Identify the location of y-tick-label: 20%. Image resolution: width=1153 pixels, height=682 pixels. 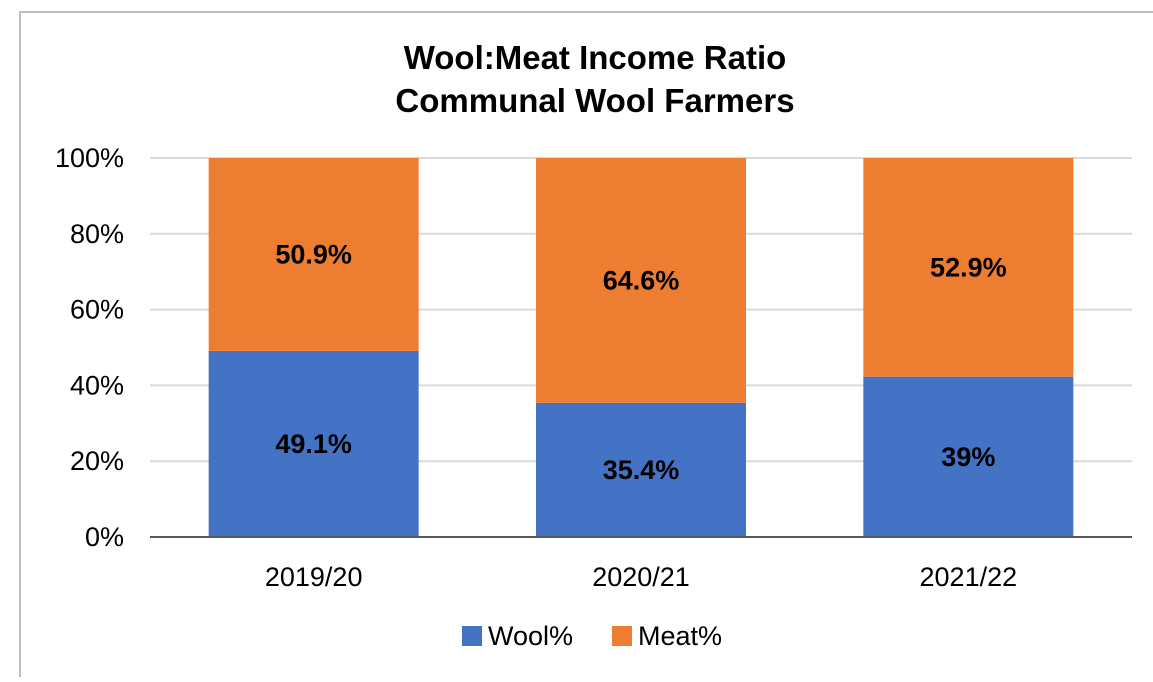
(97, 461).